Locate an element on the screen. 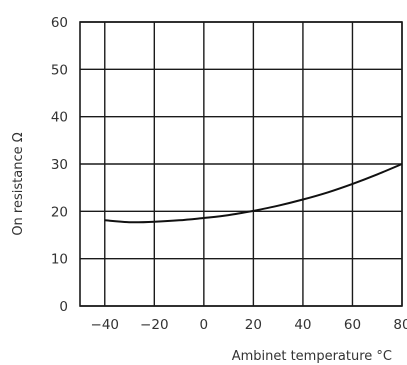 The image size is (407, 365). y-tick-label: 10 is located at coordinates (59, 260).